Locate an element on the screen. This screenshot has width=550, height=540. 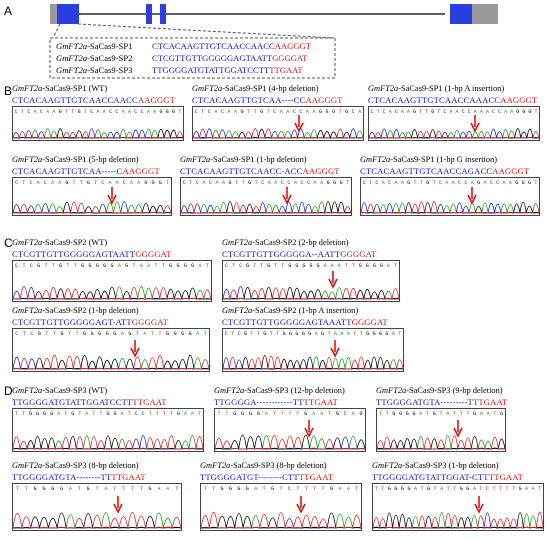
panel-label-a: A is located at coordinates (8, 11).